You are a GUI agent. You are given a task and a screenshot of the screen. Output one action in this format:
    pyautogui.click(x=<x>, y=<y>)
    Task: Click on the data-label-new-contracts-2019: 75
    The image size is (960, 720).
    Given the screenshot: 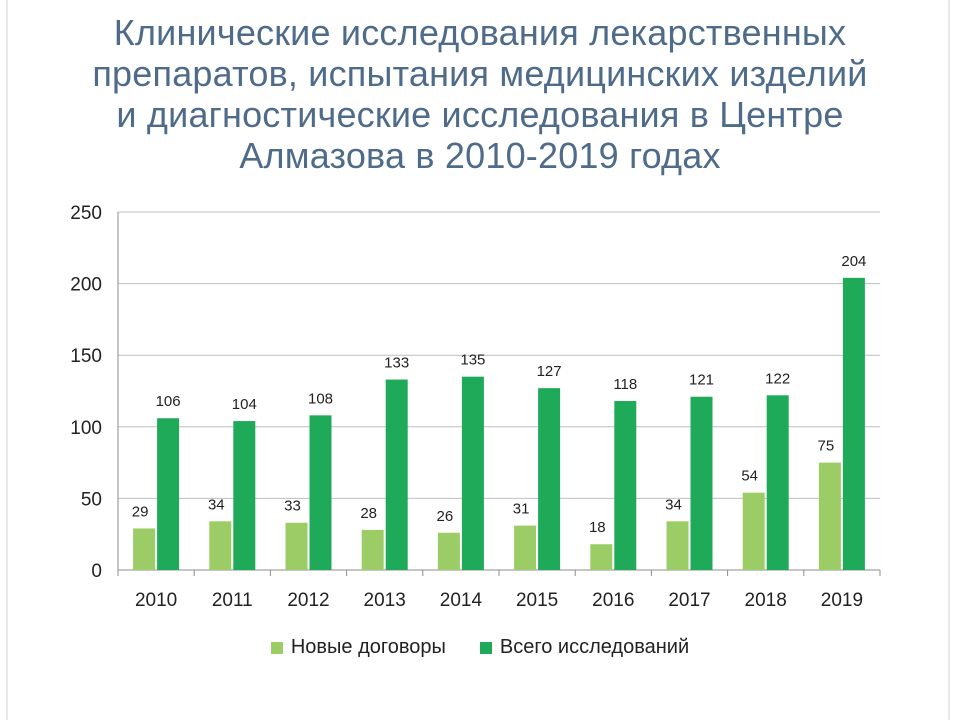 What is the action you would take?
    pyautogui.click(x=826, y=446)
    